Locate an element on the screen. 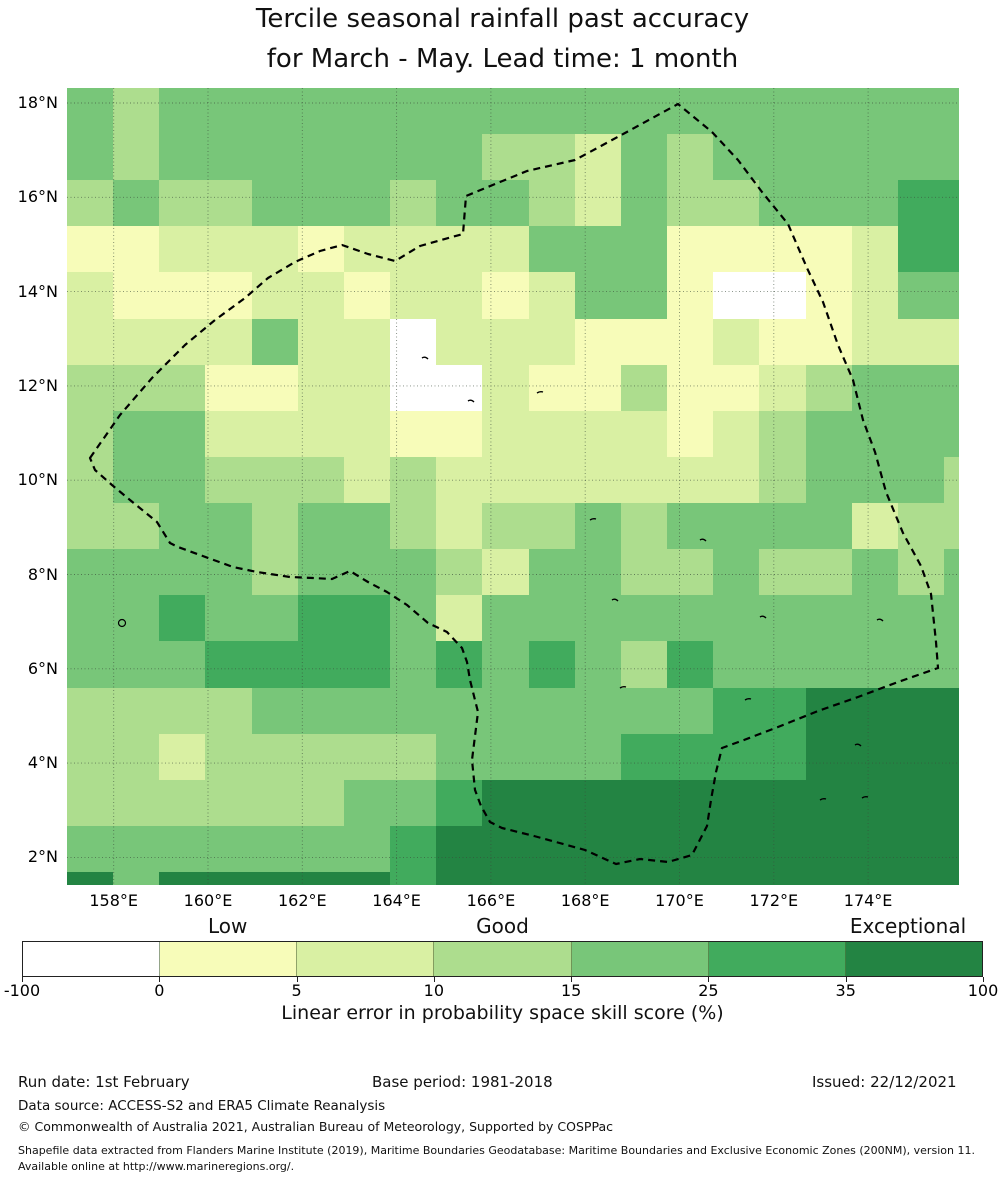 The width and height of the screenshot is (1005, 1185). colorbar-tick-mark is located at coordinates (434, 979).